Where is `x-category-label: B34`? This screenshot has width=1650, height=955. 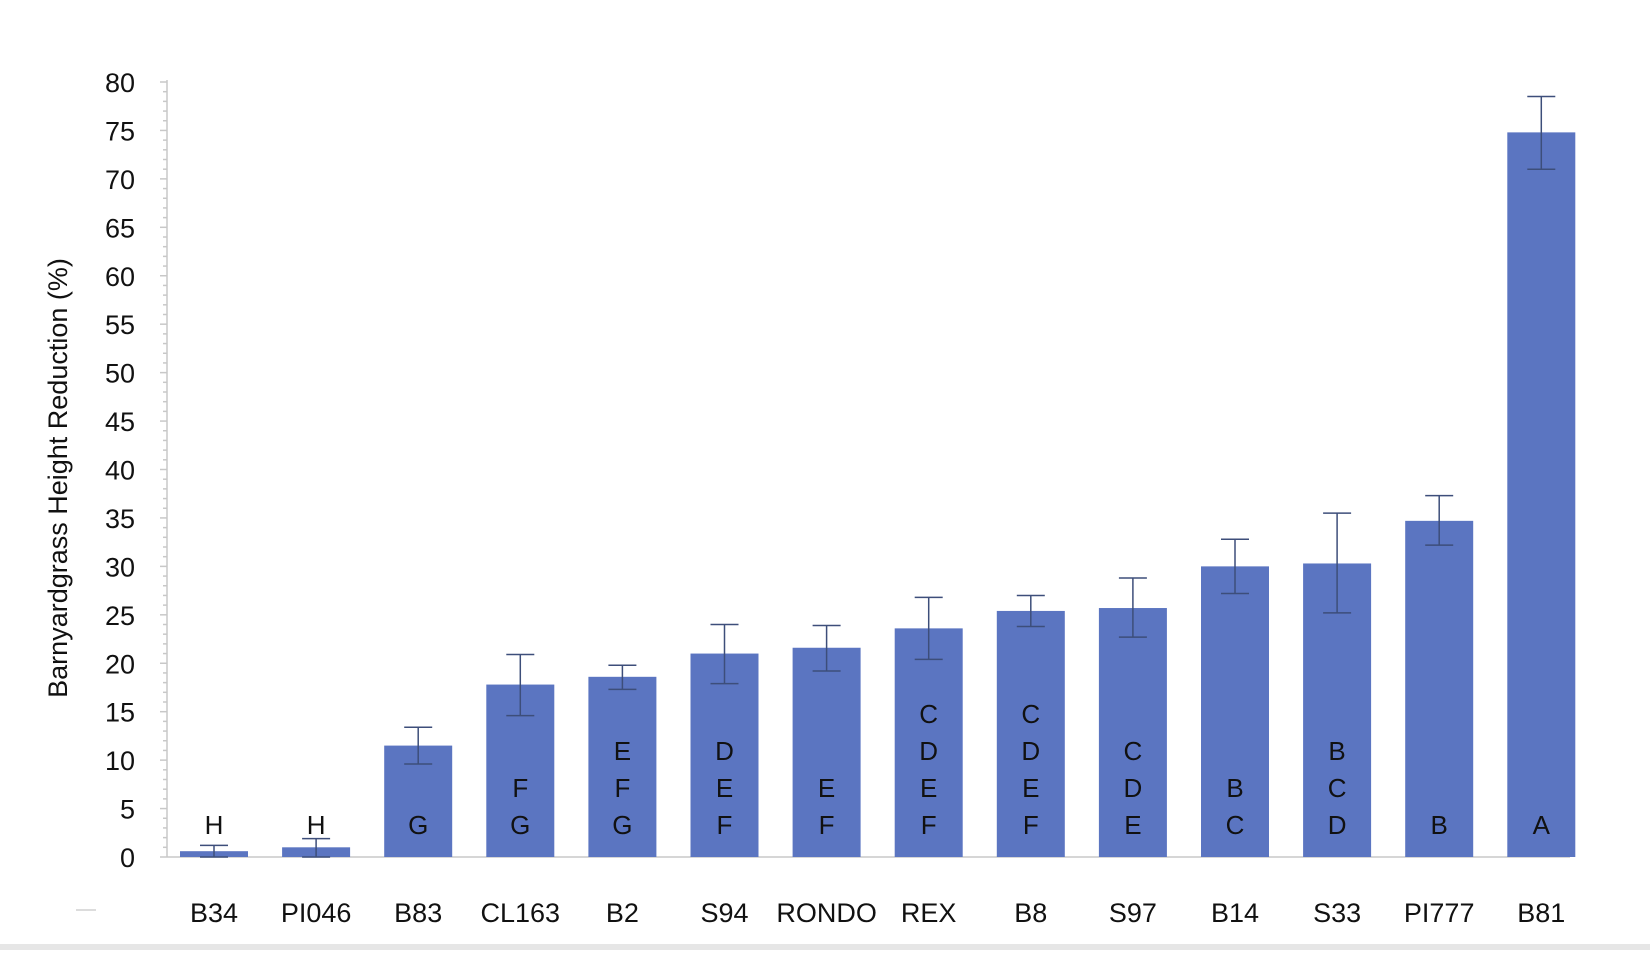 x-category-label: B34 is located at coordinates (214, 913).